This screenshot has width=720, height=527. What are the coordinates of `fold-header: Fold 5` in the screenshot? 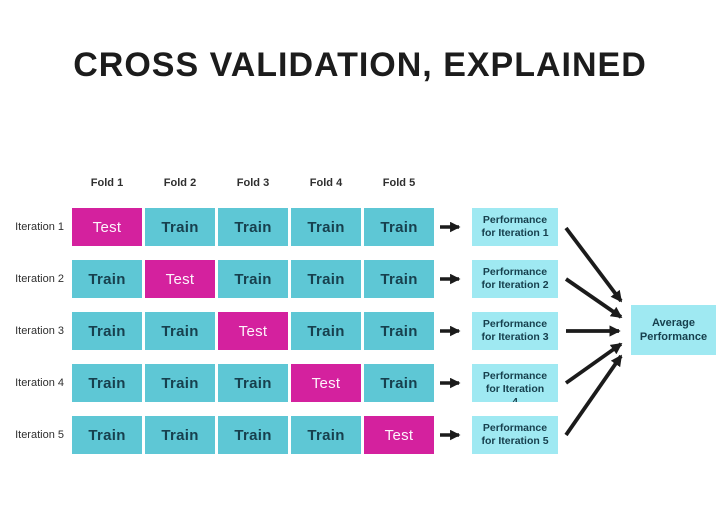 It's located at (399, 183).